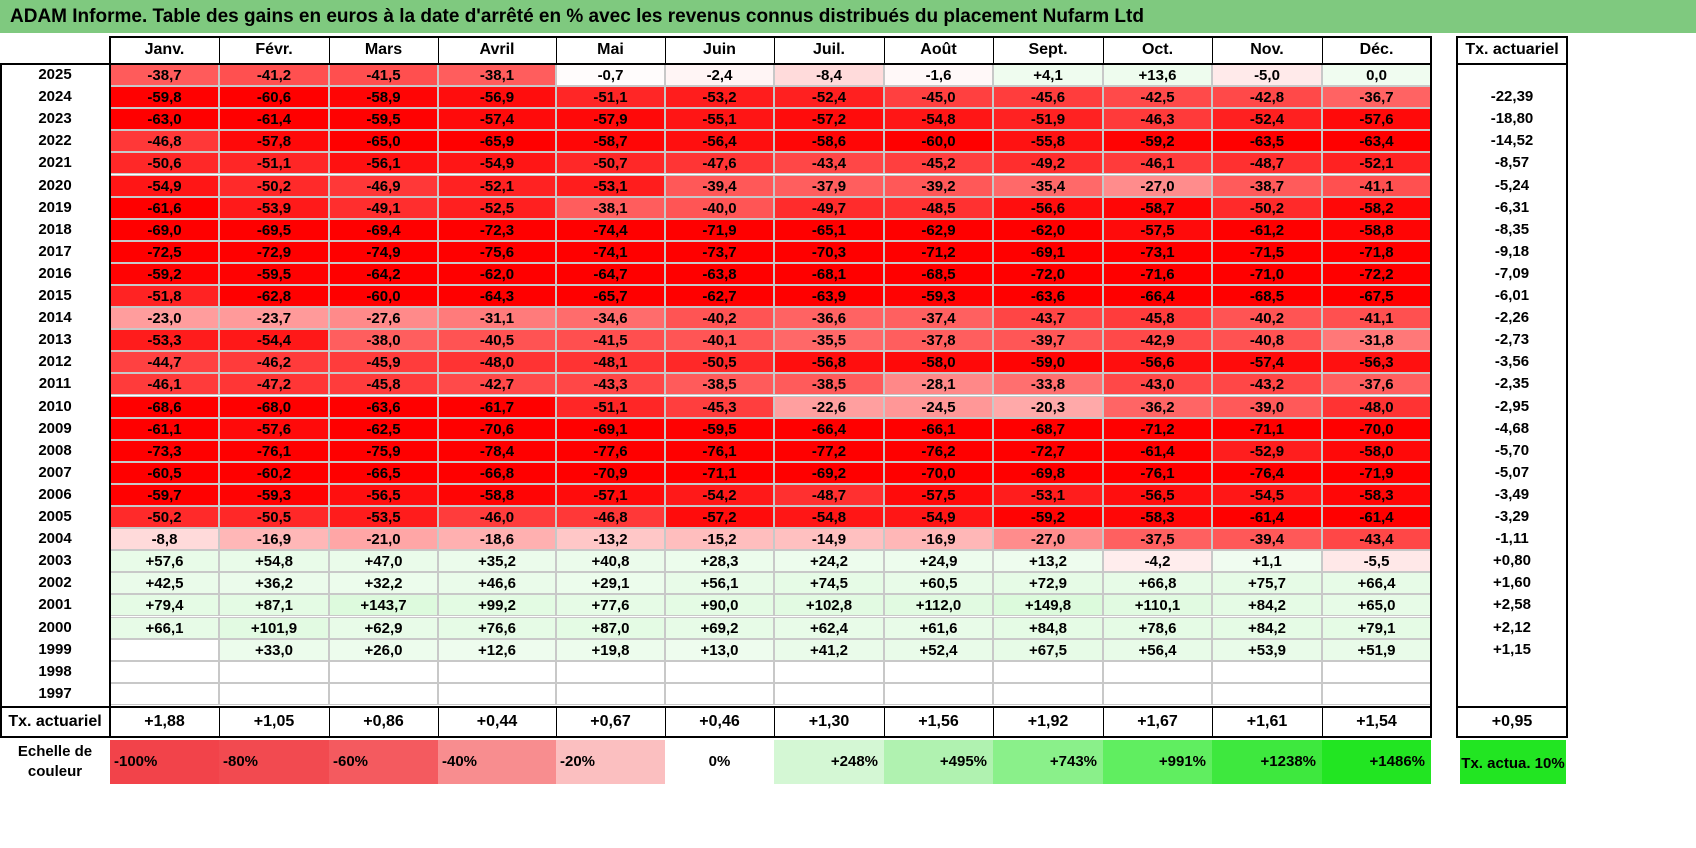 The image size is (1696, 848). I want to click on gain-cell: -68,0, so click(274, 406).